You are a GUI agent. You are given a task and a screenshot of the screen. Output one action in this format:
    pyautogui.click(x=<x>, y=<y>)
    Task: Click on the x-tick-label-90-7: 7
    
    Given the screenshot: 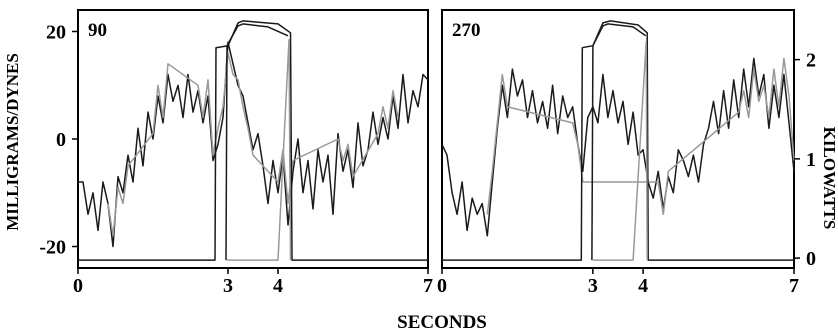 What is the action you would take?
    pyautogui.click(x=428, y=286)
    